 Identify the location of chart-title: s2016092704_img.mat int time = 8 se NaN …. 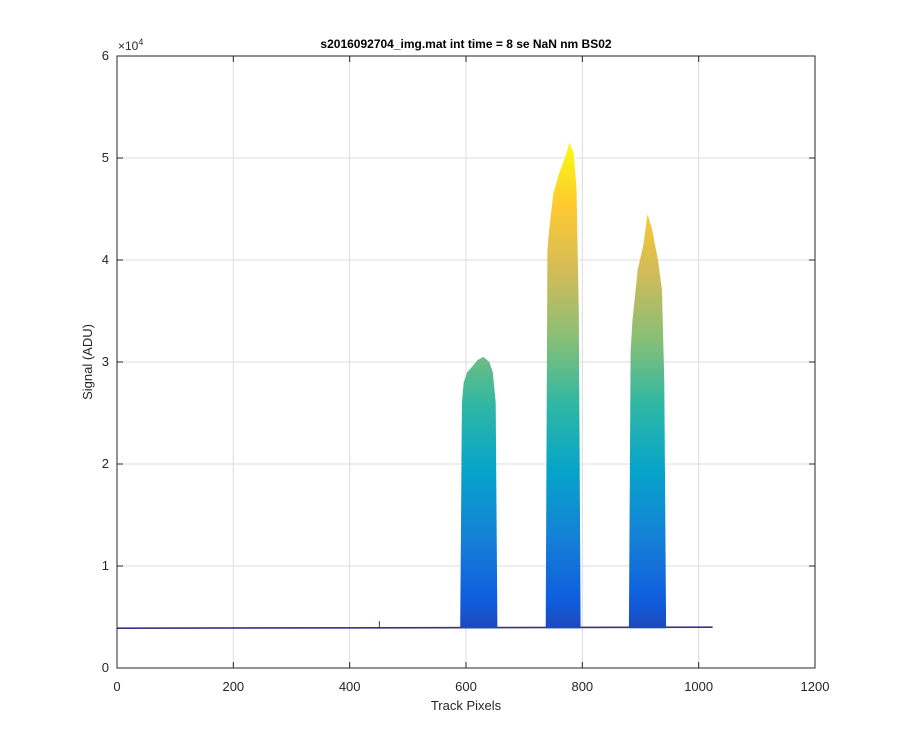
(465, 44).